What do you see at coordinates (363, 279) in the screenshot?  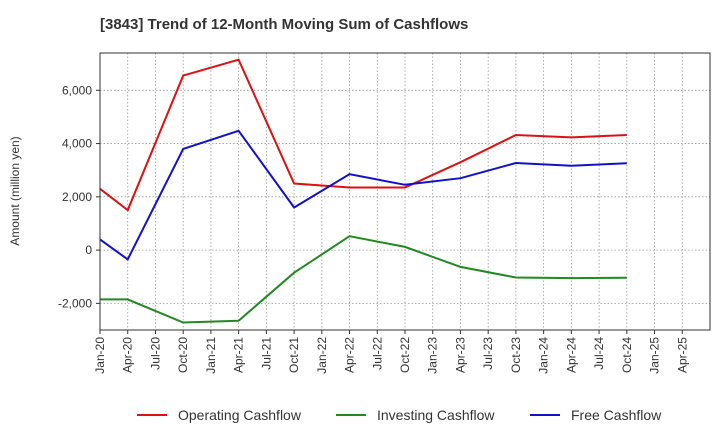 I see `investing-cashflow-line` at bounding box center [363, 279].